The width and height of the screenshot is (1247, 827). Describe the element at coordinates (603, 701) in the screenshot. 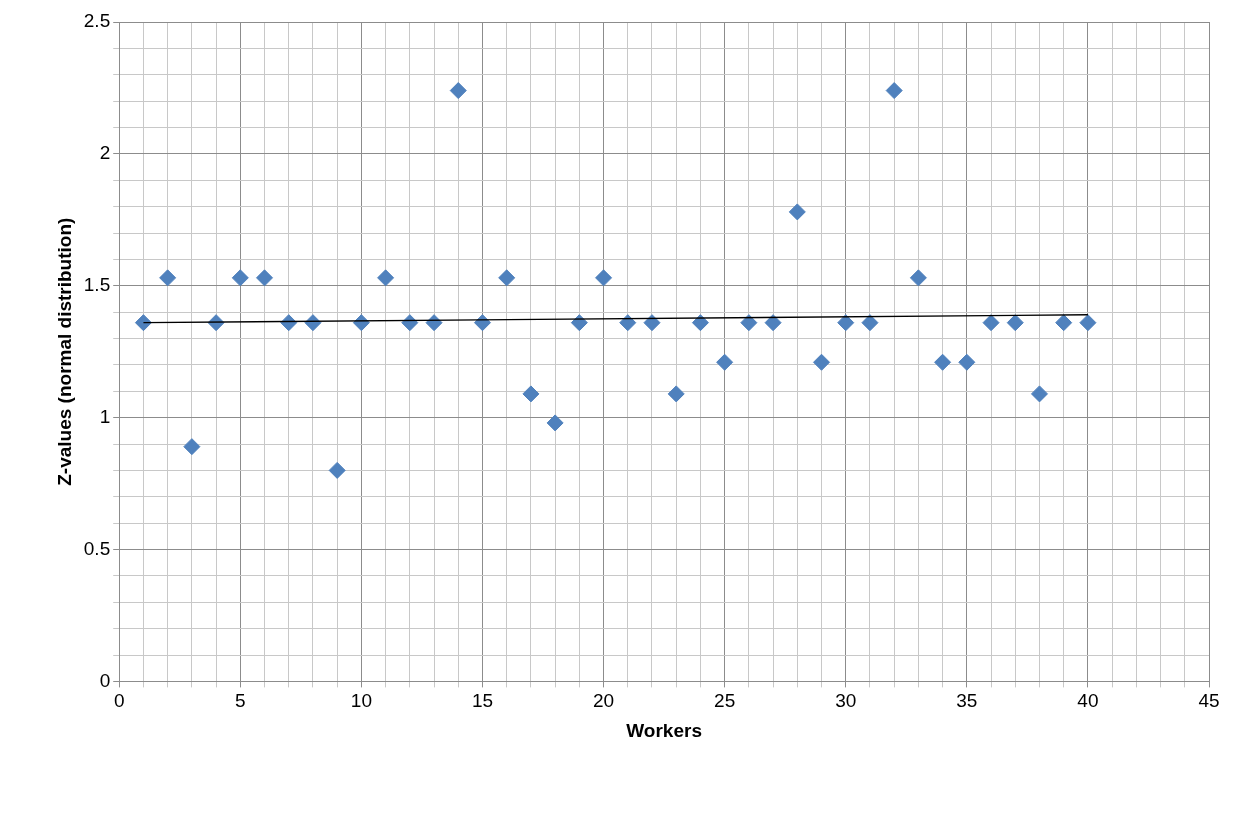

I see `x-tick-label: 20` at that location.